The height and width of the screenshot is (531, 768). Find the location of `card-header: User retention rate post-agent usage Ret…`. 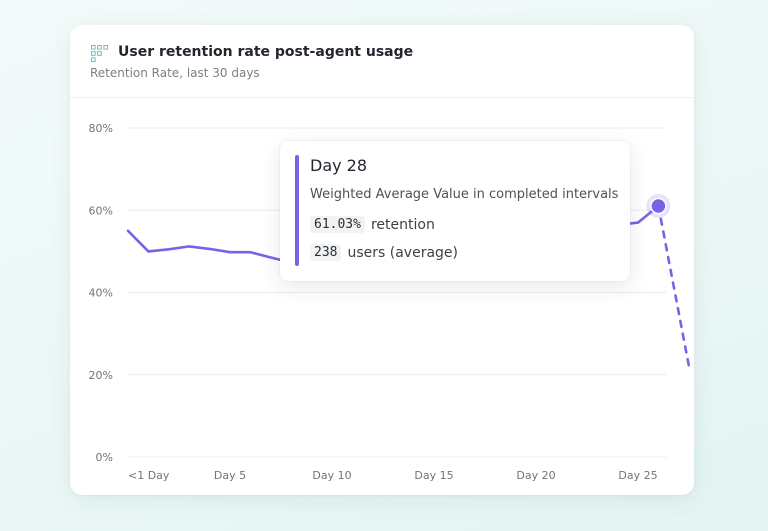

card-header: User retention rate post-agent usage Ret… is located at coordinates (382, 61).